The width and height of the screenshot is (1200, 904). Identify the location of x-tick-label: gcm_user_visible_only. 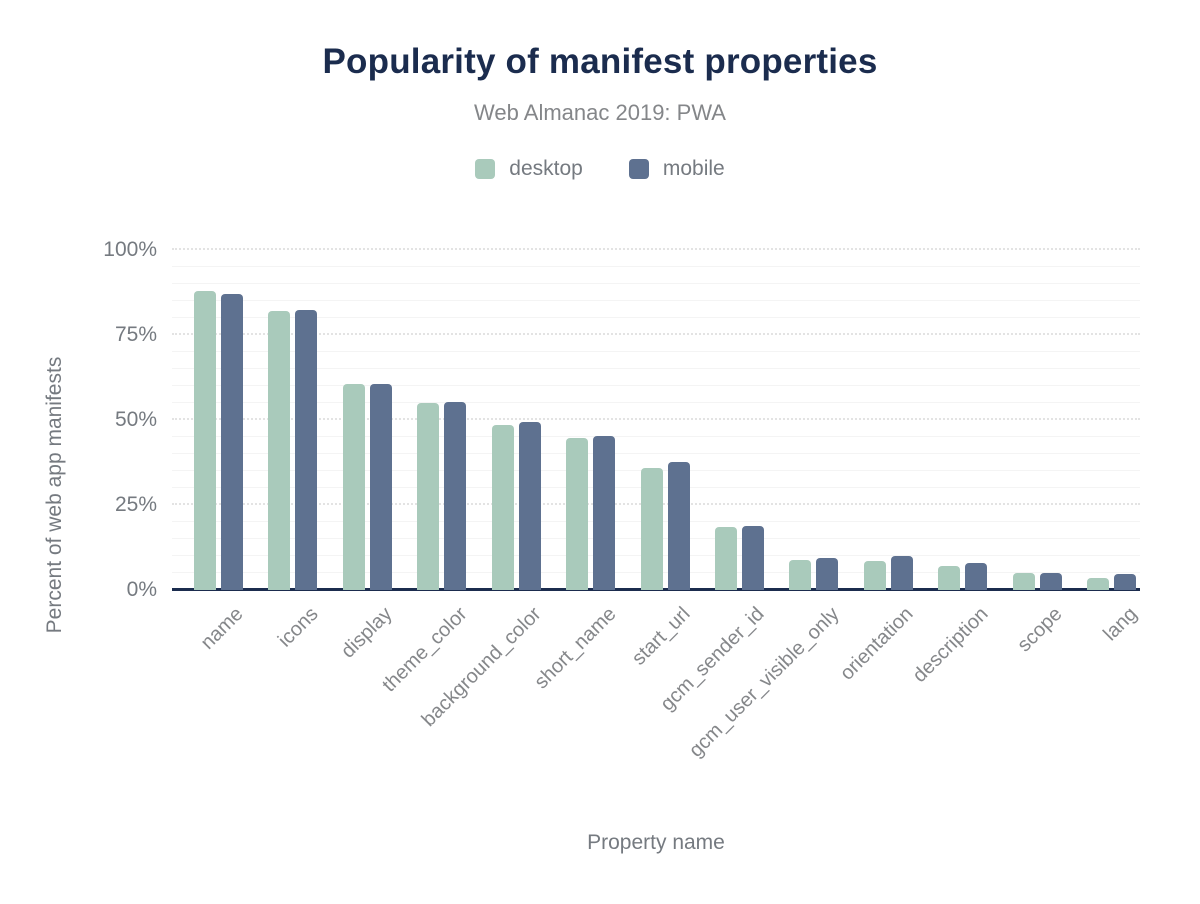
(764, 682).